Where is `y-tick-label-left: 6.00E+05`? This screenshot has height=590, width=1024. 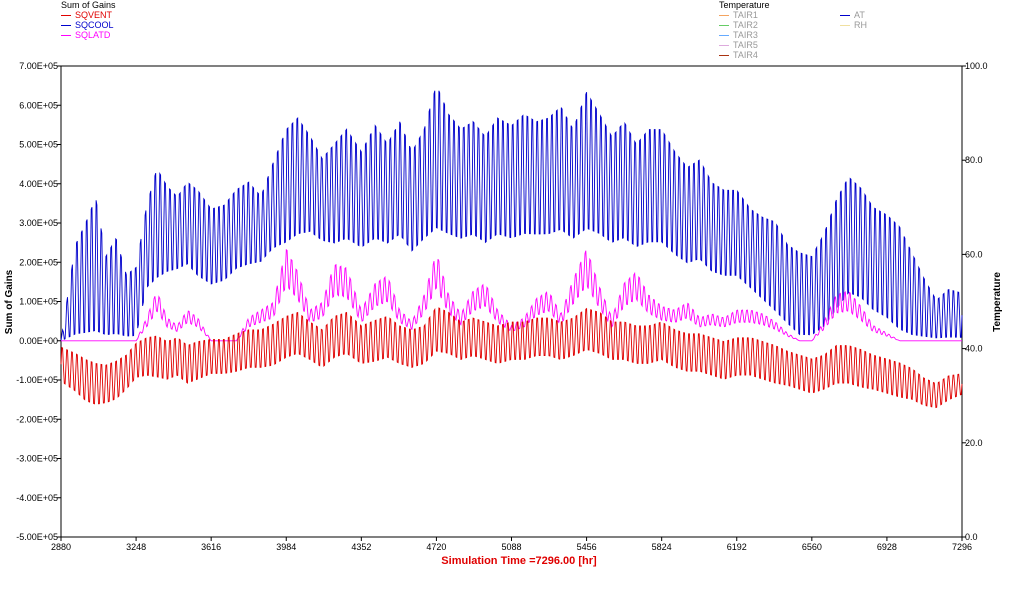 y-tick-label-left: 6.00E+05 is located at coordinates (38, 105).